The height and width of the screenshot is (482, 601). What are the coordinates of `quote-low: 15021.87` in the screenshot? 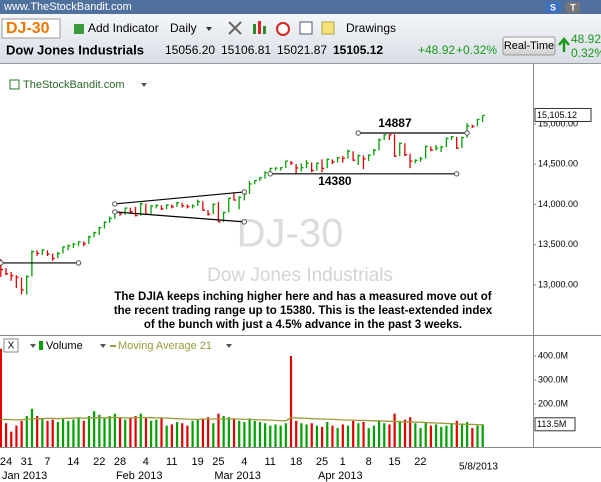 It's located at (302, 50).